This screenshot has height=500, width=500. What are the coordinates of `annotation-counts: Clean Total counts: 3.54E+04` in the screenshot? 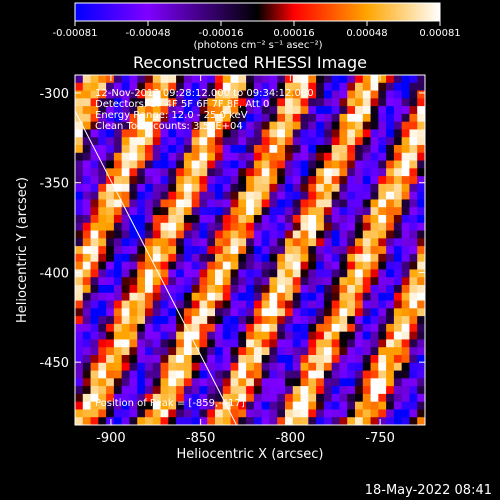 It's located at (169, 126).